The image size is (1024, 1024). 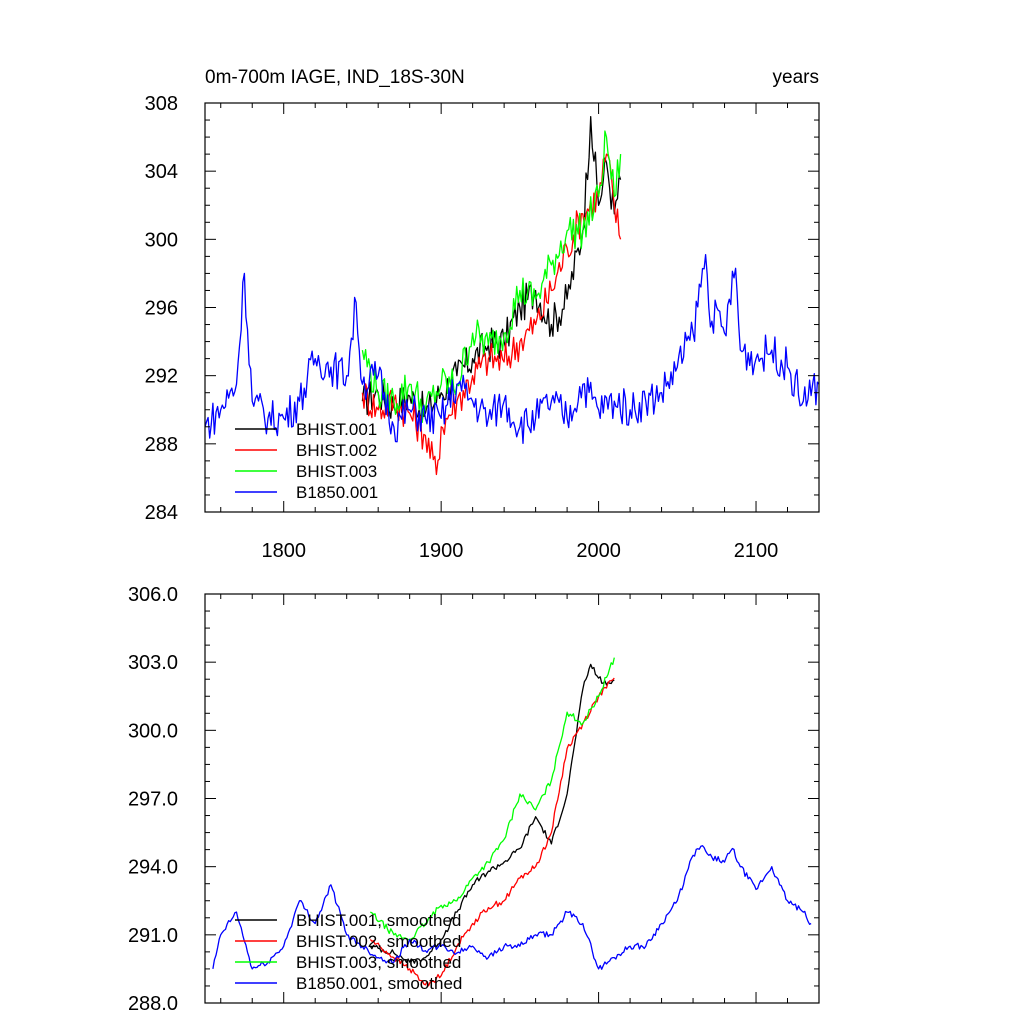 I want to click on legend-label: BHIST.001, smoothed, so click(x=378, y=920).